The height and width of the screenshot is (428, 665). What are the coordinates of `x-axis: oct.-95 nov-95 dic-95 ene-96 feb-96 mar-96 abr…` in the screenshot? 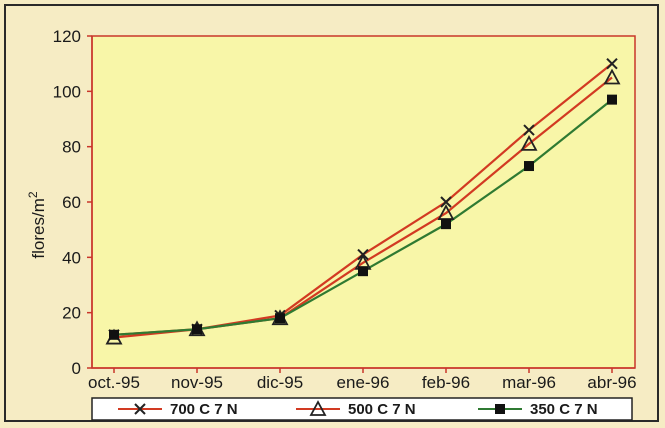 It's located at (362, 379).